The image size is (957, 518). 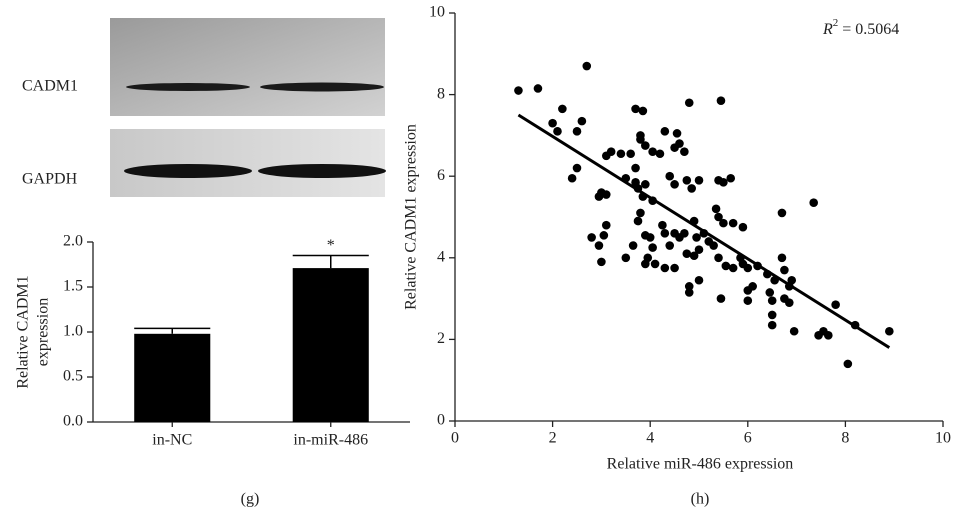 I want to click on panel-label: (h), so click(x=700, y=499).